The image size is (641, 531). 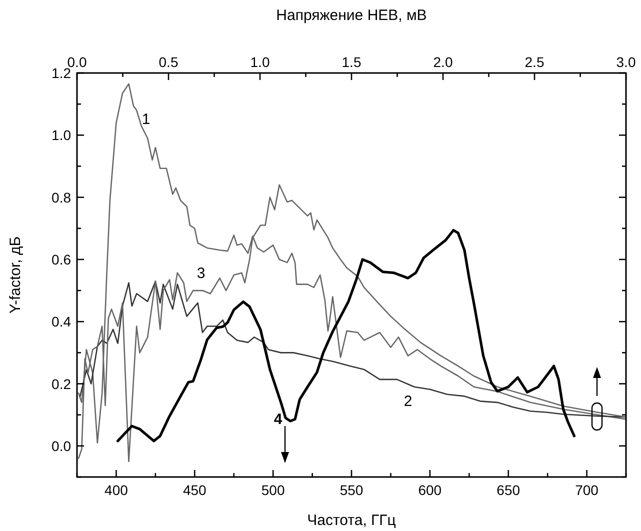 What do you see at coordinates (201, 273) in the screenshot?
I see `series-label: 3` at bounding box center [201, 273].